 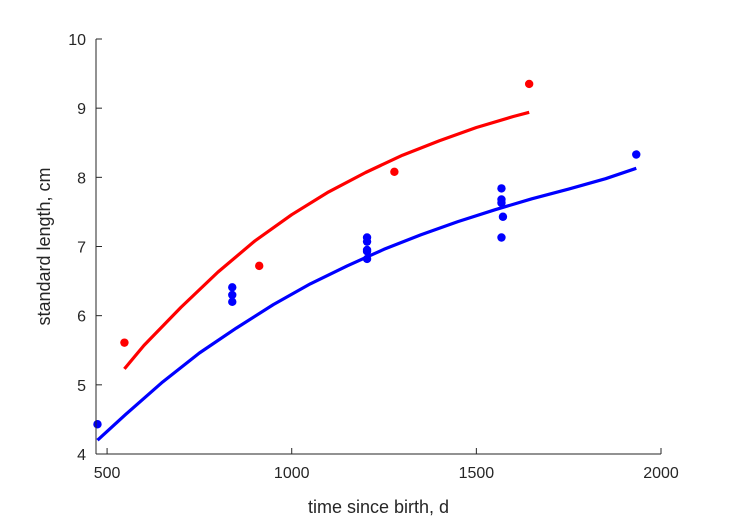 What do you see at coordinates (378, 507) in the screenshot?
I see `x-axis-label: time since birth, d` at bounding box center [378, 507].